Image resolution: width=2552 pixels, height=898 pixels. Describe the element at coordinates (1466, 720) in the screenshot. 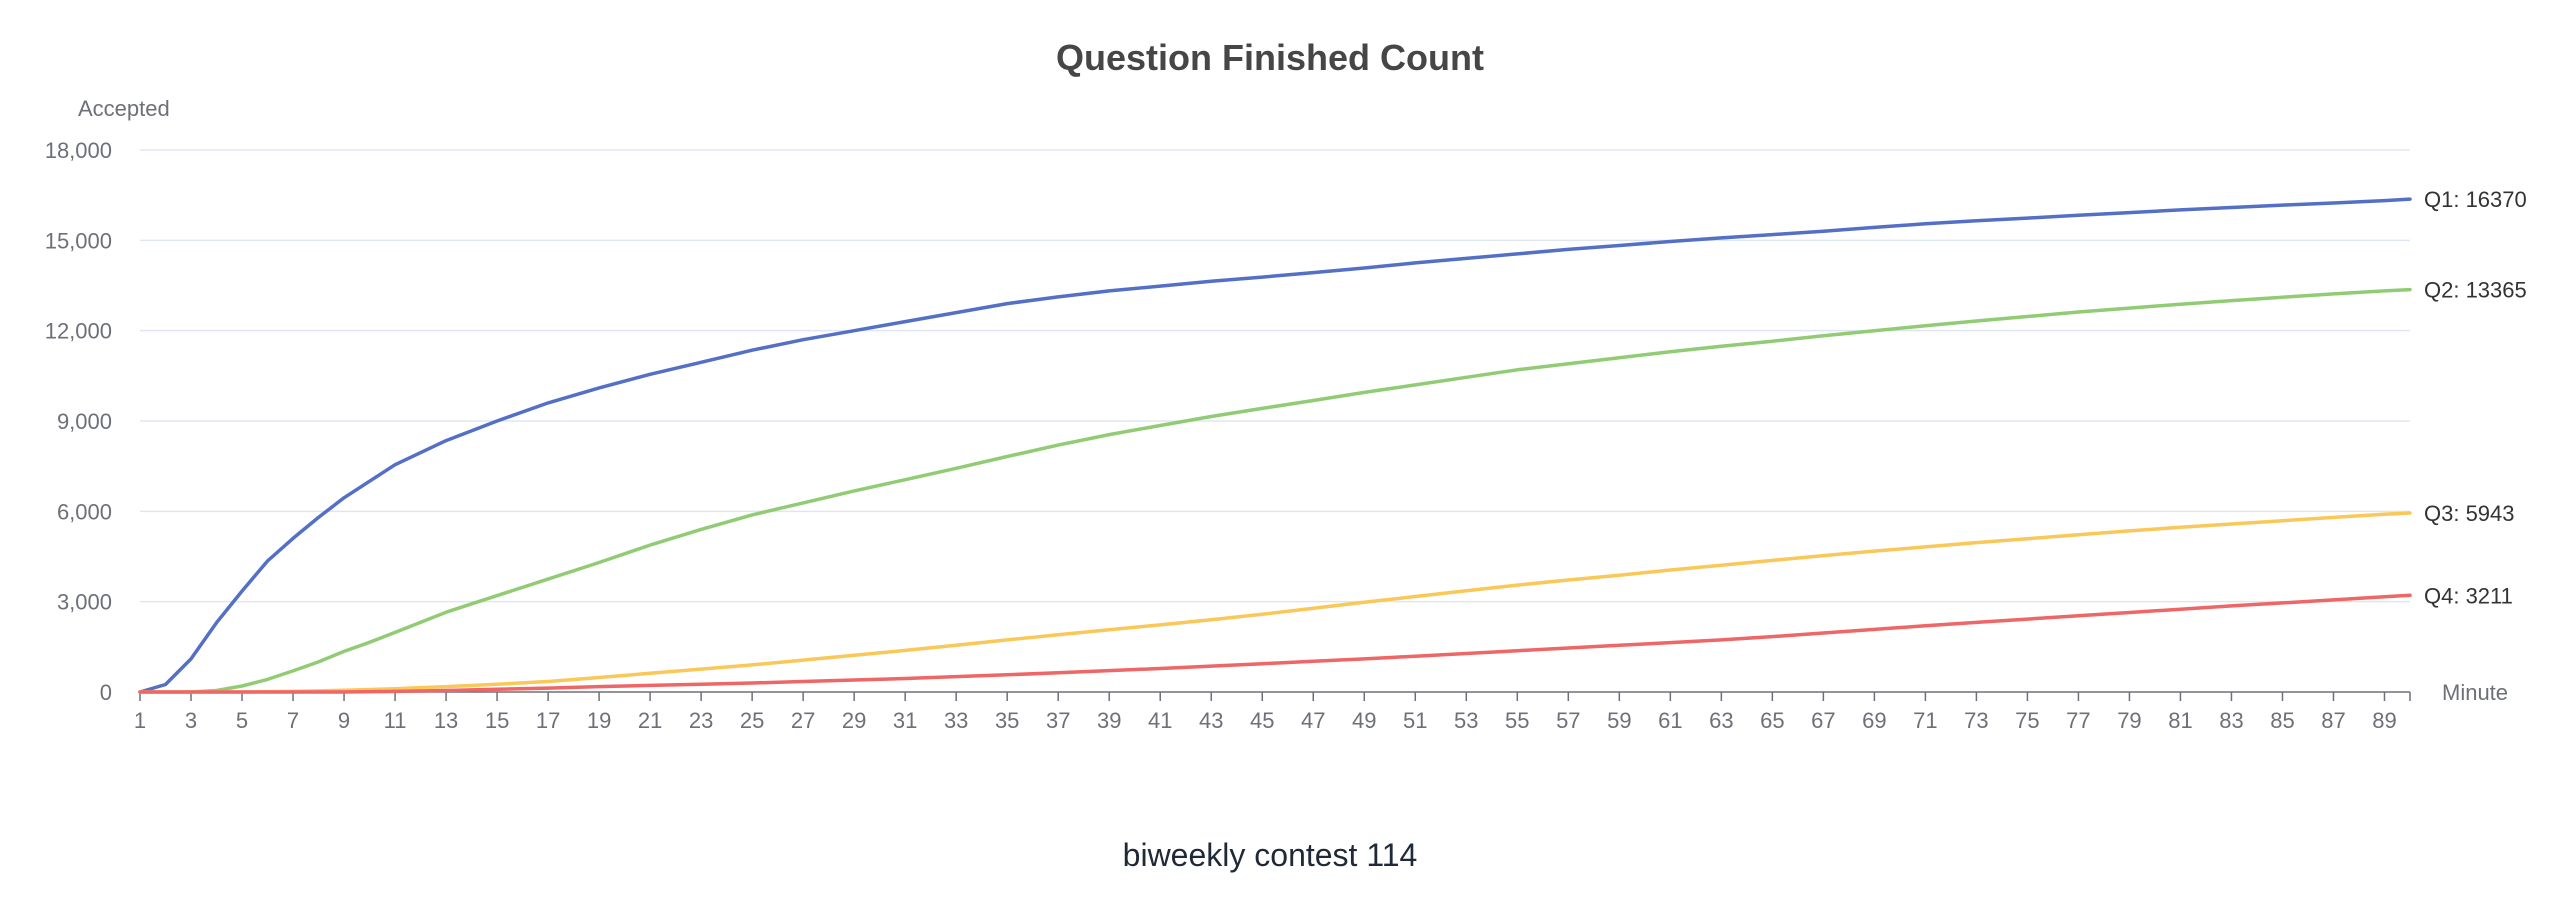

I see `x-tick-label: 53` at that location.